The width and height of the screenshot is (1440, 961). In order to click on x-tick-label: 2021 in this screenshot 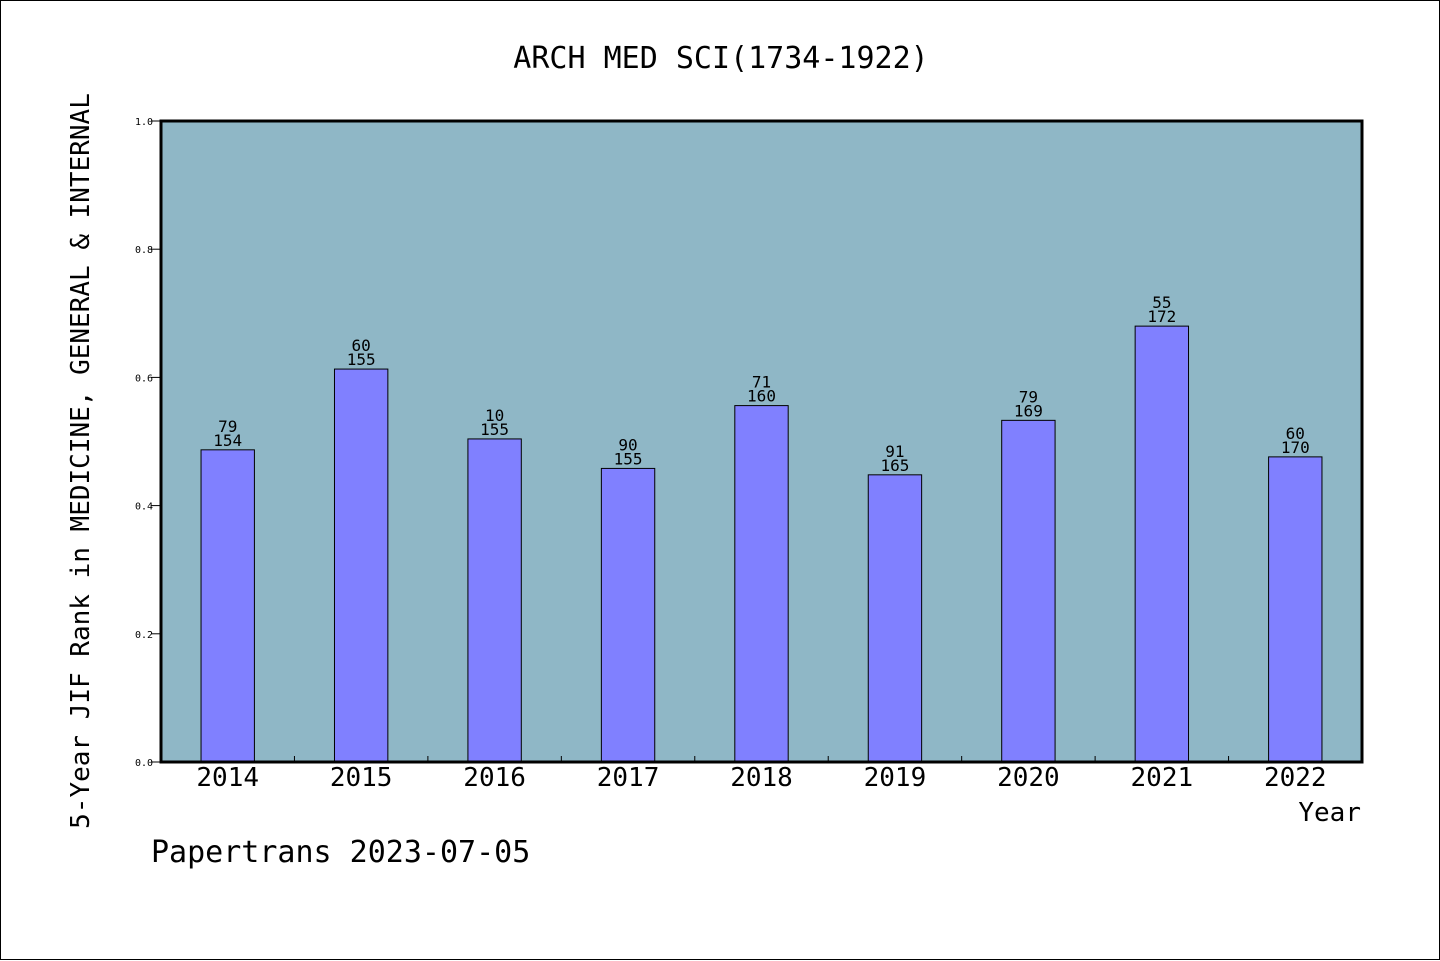, I will do `click(1162, 778)`.